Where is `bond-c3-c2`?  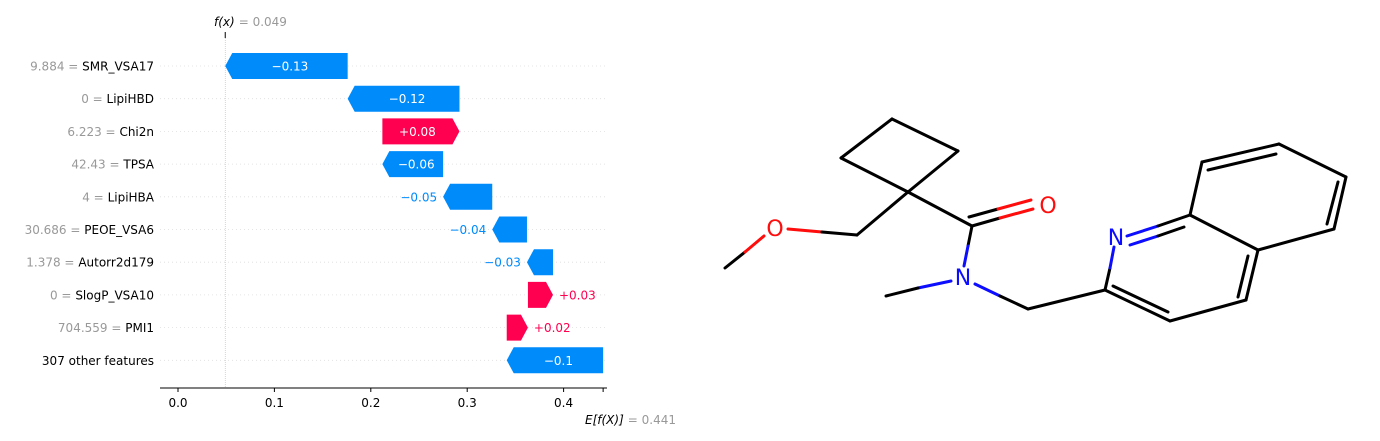 bond-c3-c2 is located at coordinates (1137, 305).